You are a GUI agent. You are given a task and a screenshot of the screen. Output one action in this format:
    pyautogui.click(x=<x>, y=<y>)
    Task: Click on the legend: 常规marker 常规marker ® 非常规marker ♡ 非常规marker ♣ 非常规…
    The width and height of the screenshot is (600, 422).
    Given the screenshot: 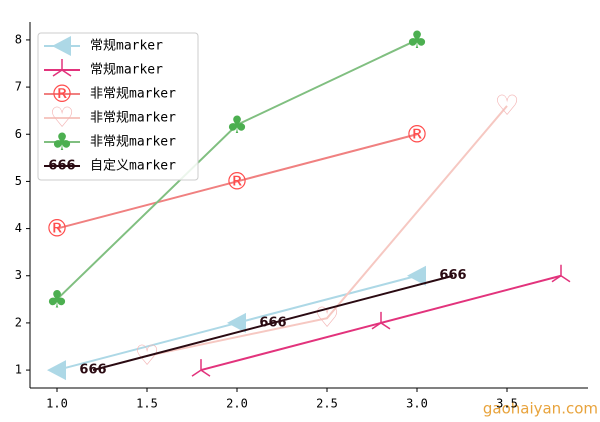 What is the action you would take?
    pyautogui.click(x=118, y=106)
    